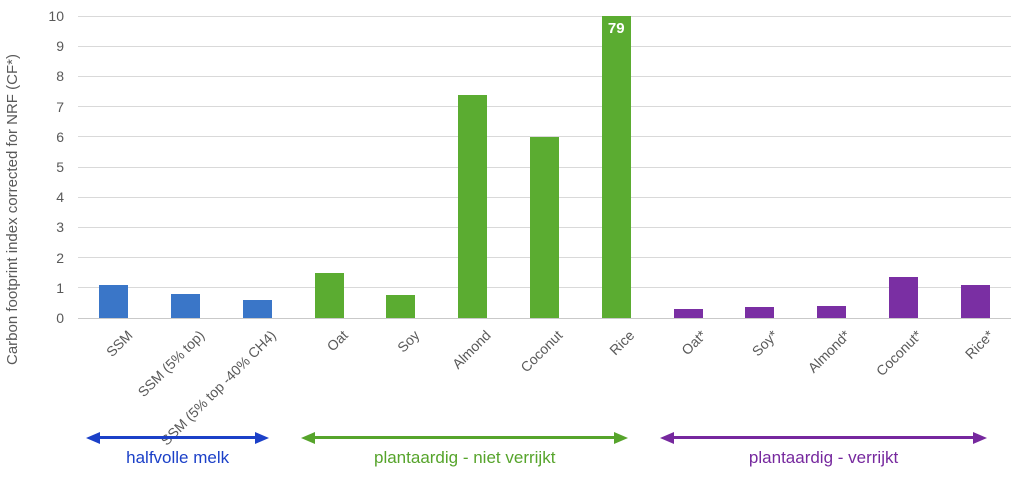  Describe the element at coordinates (760, 312) in the screenshot. I see `bar-soy-` at that location.